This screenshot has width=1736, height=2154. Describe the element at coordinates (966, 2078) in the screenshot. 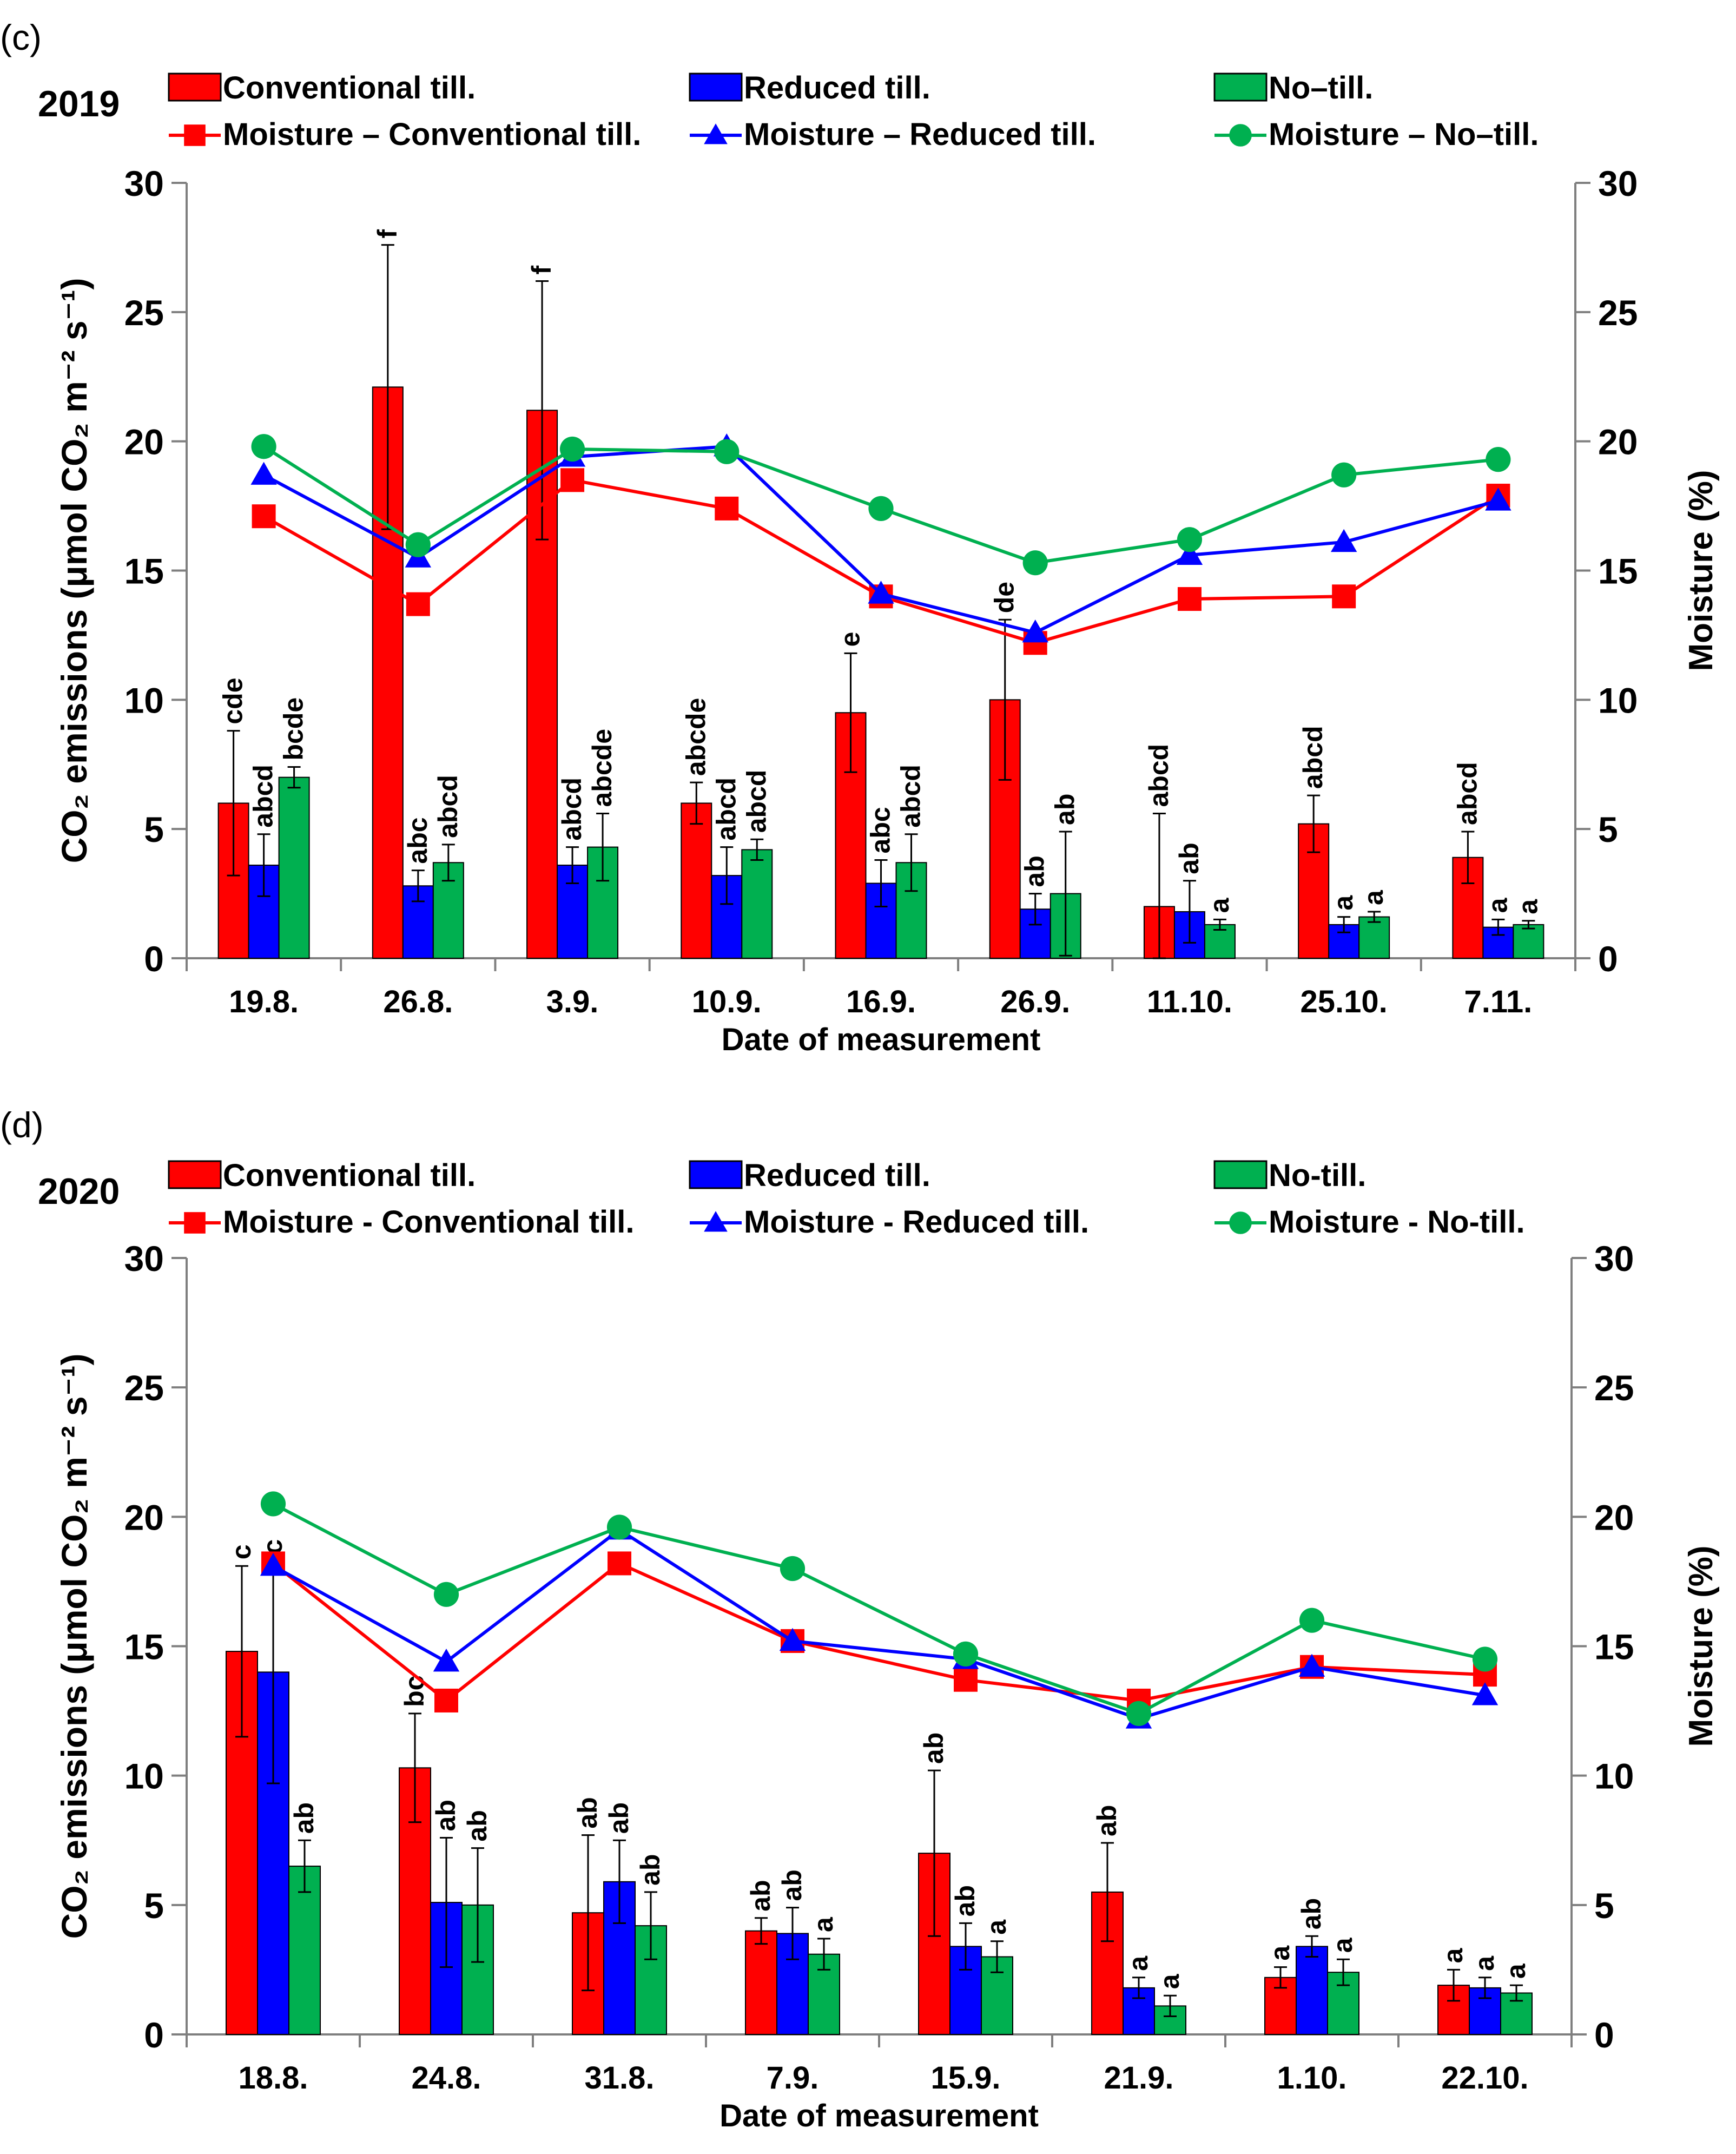

I see `x-tick-label: 15.9.` at that location.